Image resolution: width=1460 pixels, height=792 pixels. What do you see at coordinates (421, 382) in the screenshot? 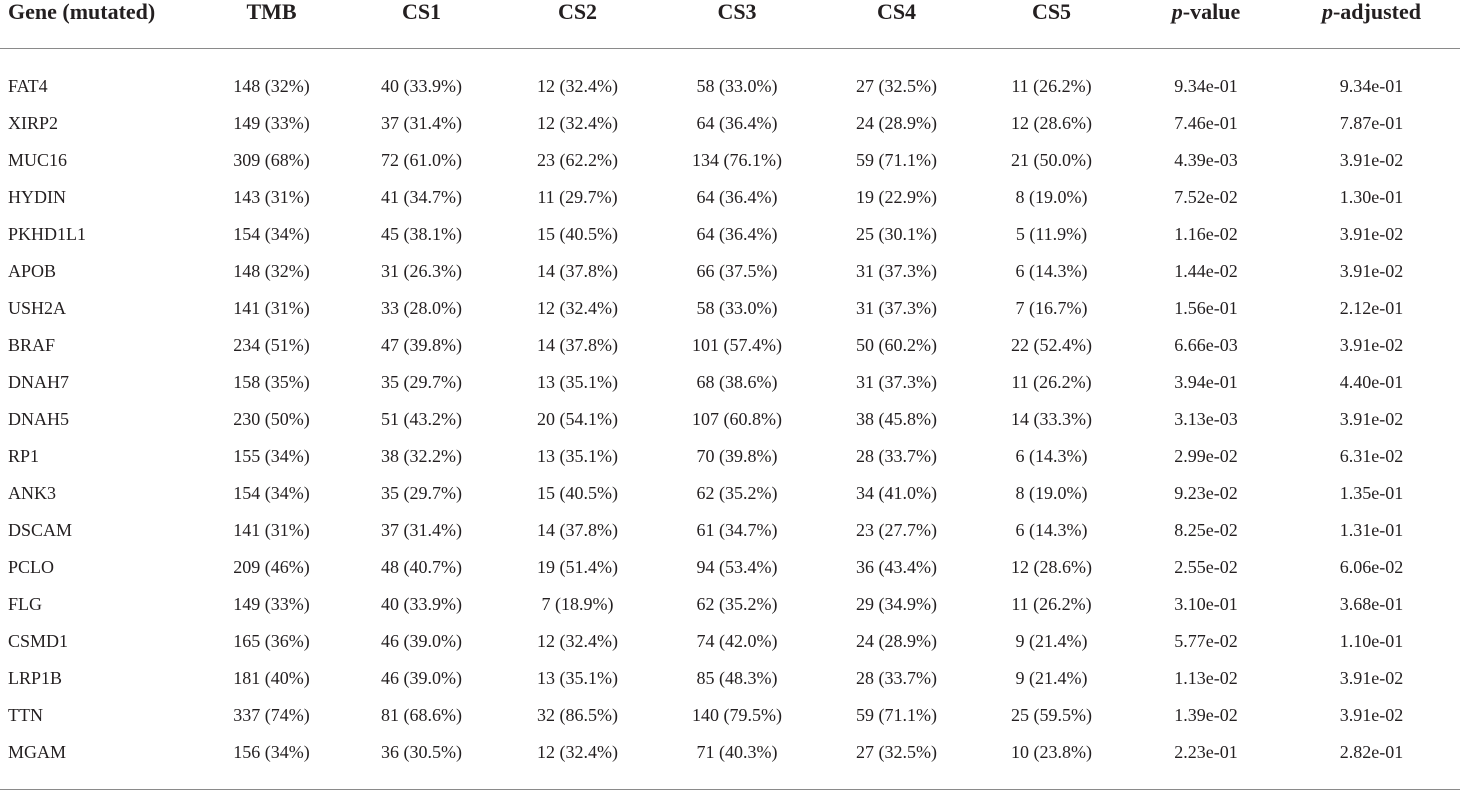
I see `cell-cs1: 35 (29.7%)` at bounding box center [421, 382].